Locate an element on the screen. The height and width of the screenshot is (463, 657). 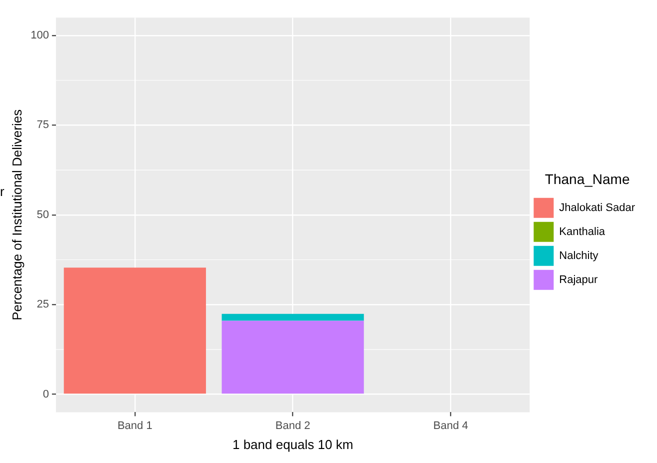
y-tick-label: 0 is located at coordinates (45, 394).